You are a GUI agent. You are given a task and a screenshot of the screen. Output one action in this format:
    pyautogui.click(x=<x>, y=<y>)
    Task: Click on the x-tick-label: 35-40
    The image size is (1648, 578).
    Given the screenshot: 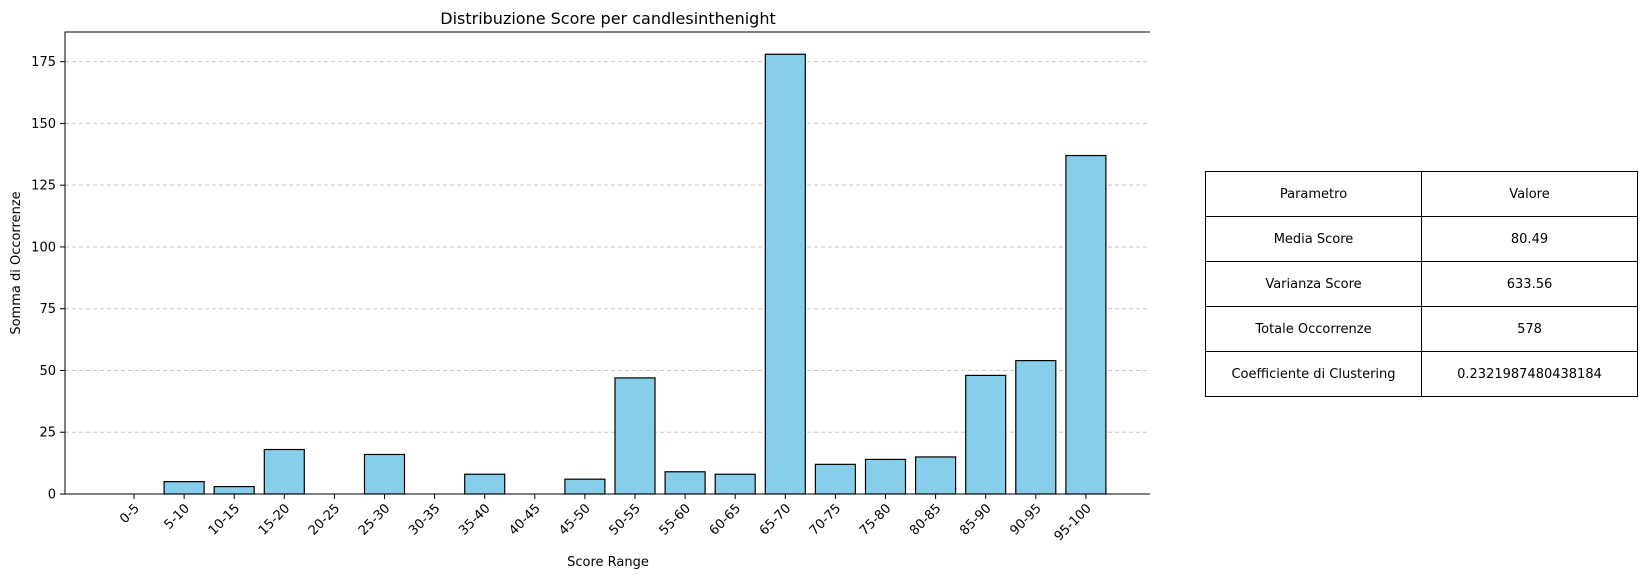 What is the action you would take?
    pyautogui.click(x=474, y=519)
    